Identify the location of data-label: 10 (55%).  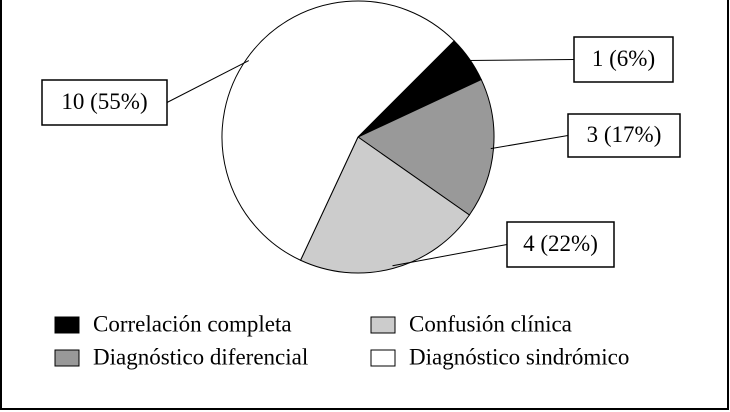
(104, 101).